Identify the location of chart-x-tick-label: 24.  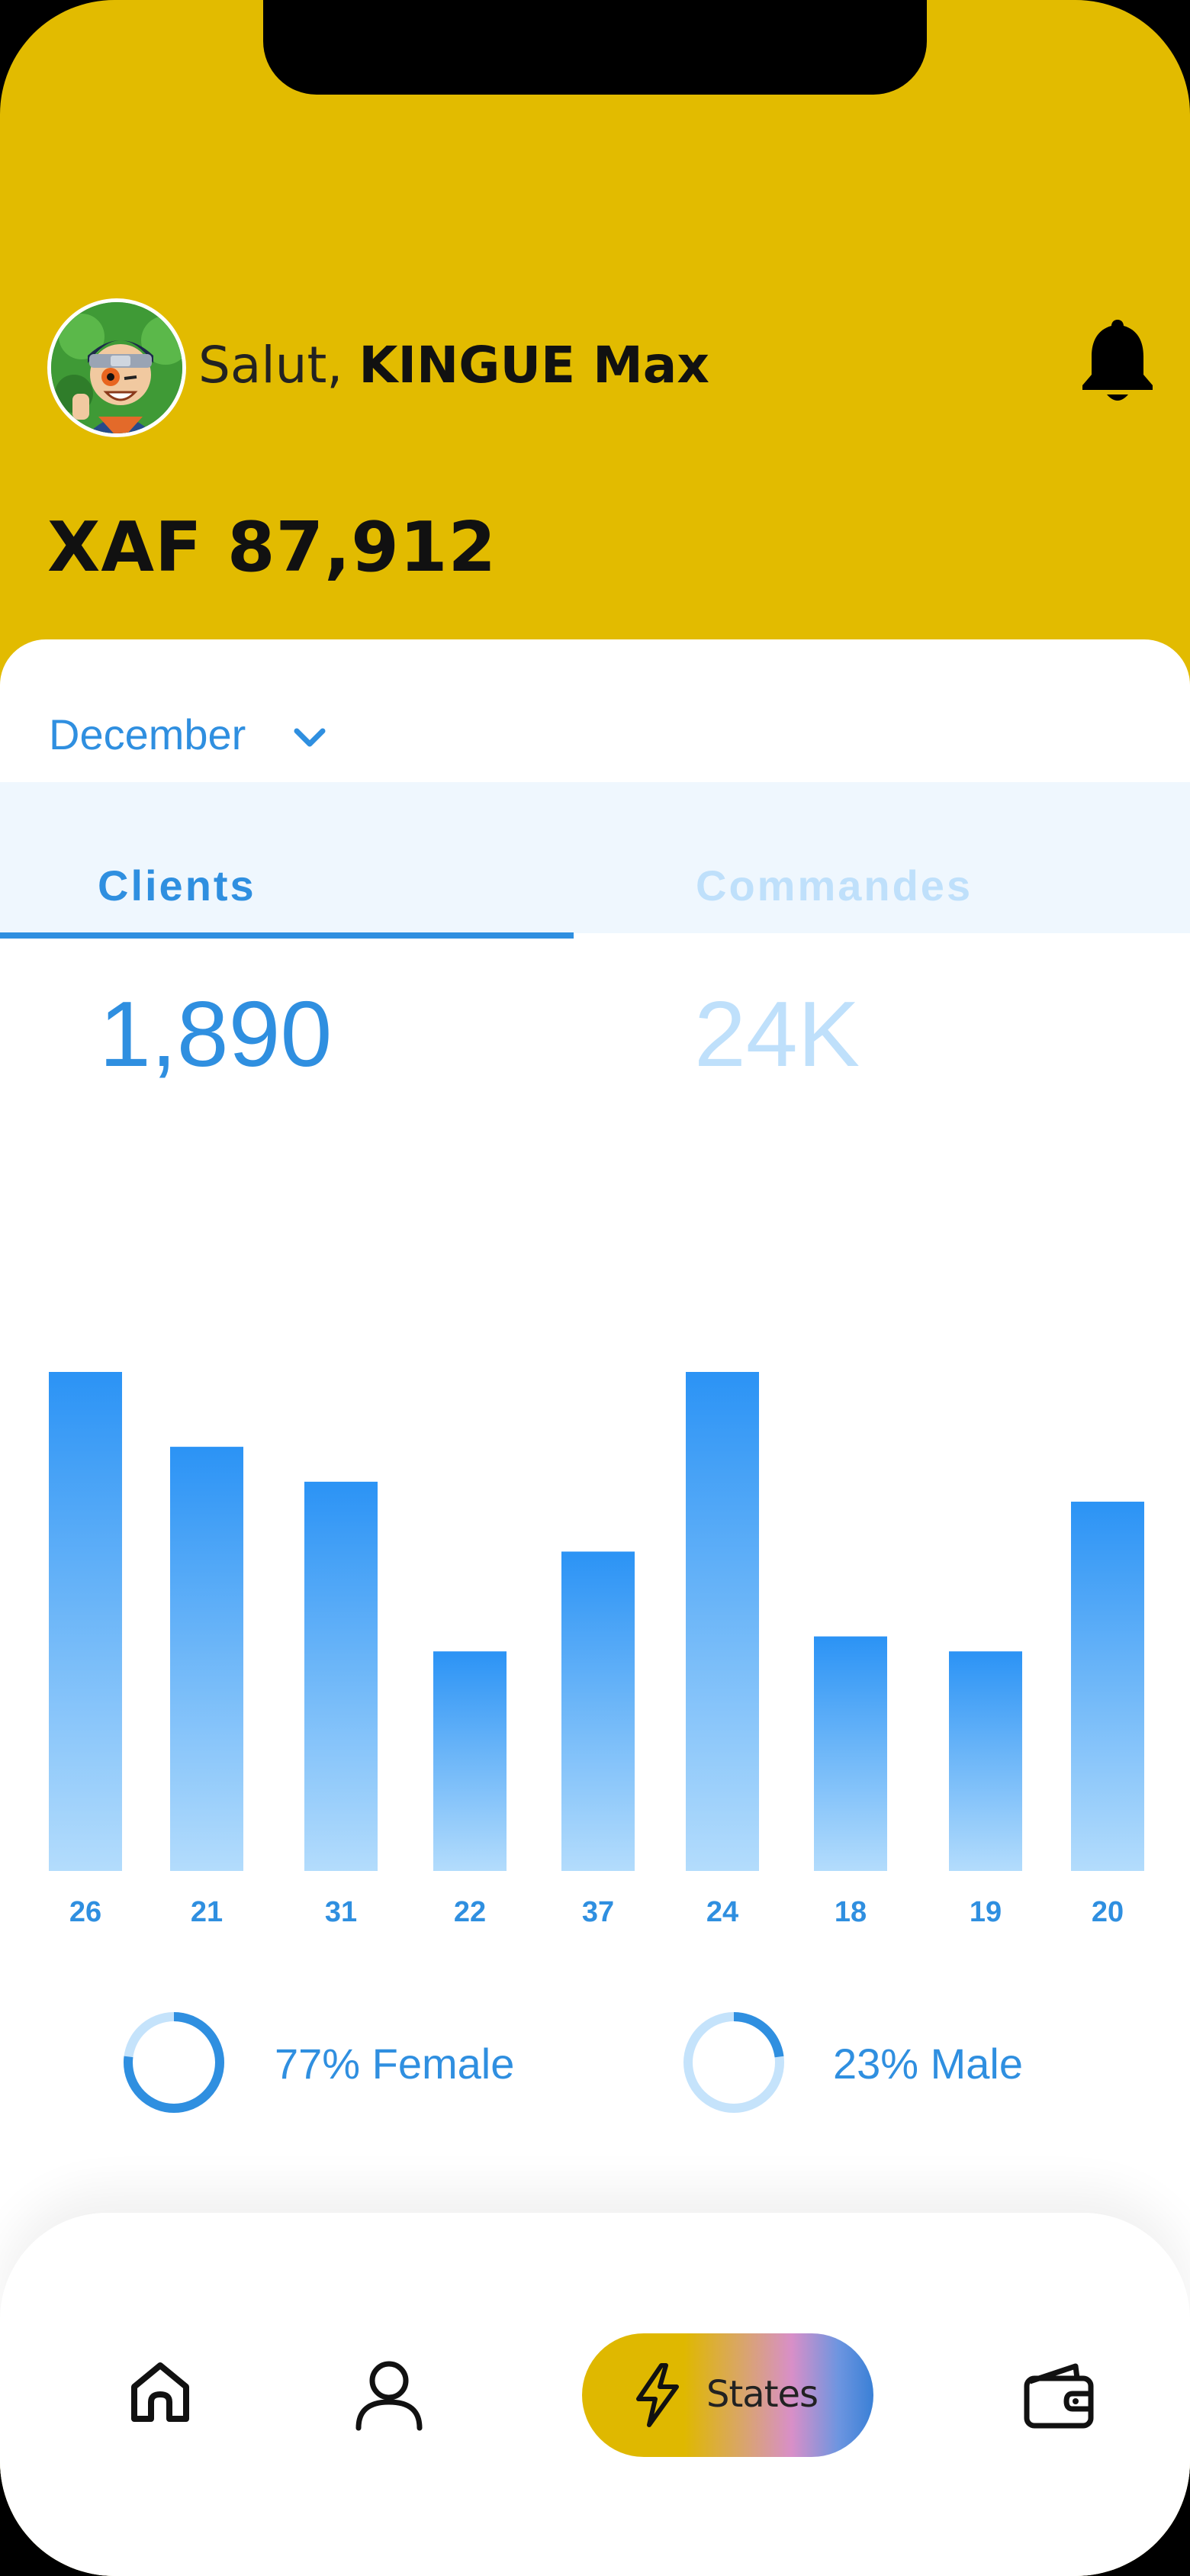
(722, 1912).